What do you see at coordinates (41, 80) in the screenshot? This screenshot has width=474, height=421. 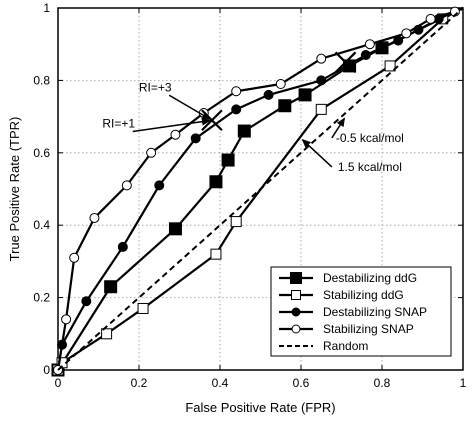 I see `y-tick-label: 0.8` at bounding box center [41, 80].